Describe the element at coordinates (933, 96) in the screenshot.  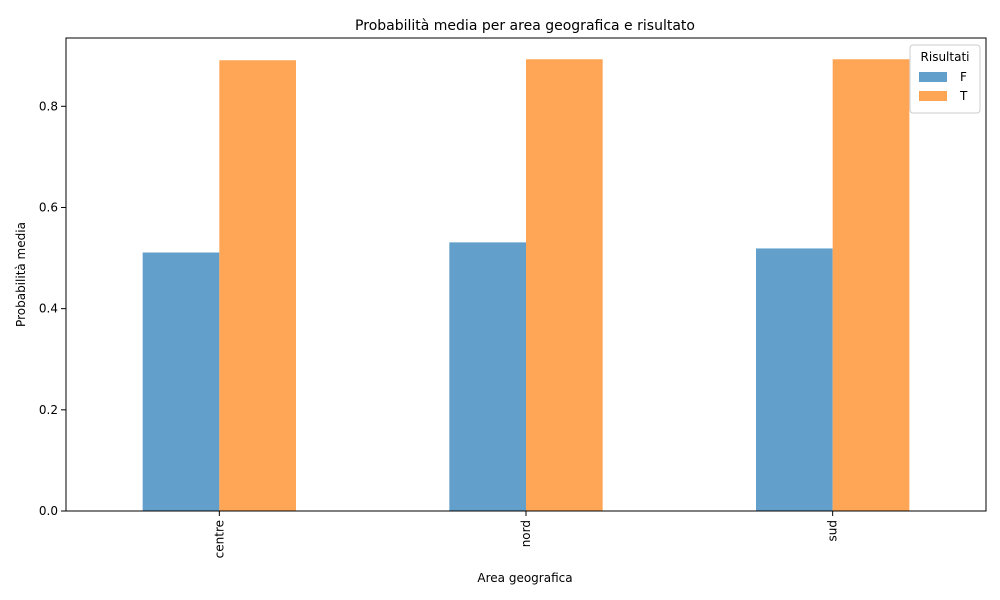
I see `legend-swatch-T` at that location.